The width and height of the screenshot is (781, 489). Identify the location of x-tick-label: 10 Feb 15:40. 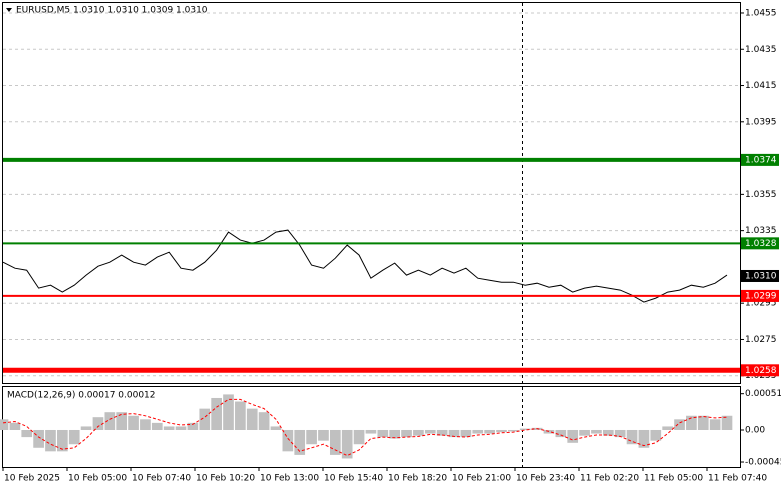
(353, 479).